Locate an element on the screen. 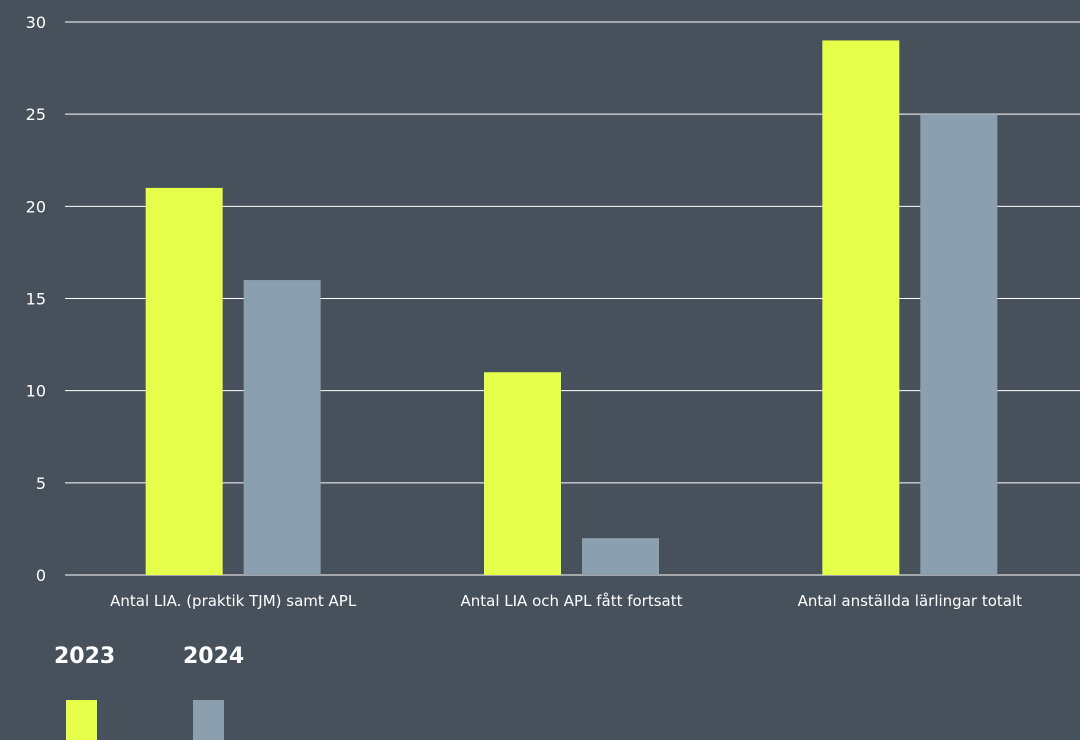  y-tick-label: 0 is located at coordinates (41, 575).